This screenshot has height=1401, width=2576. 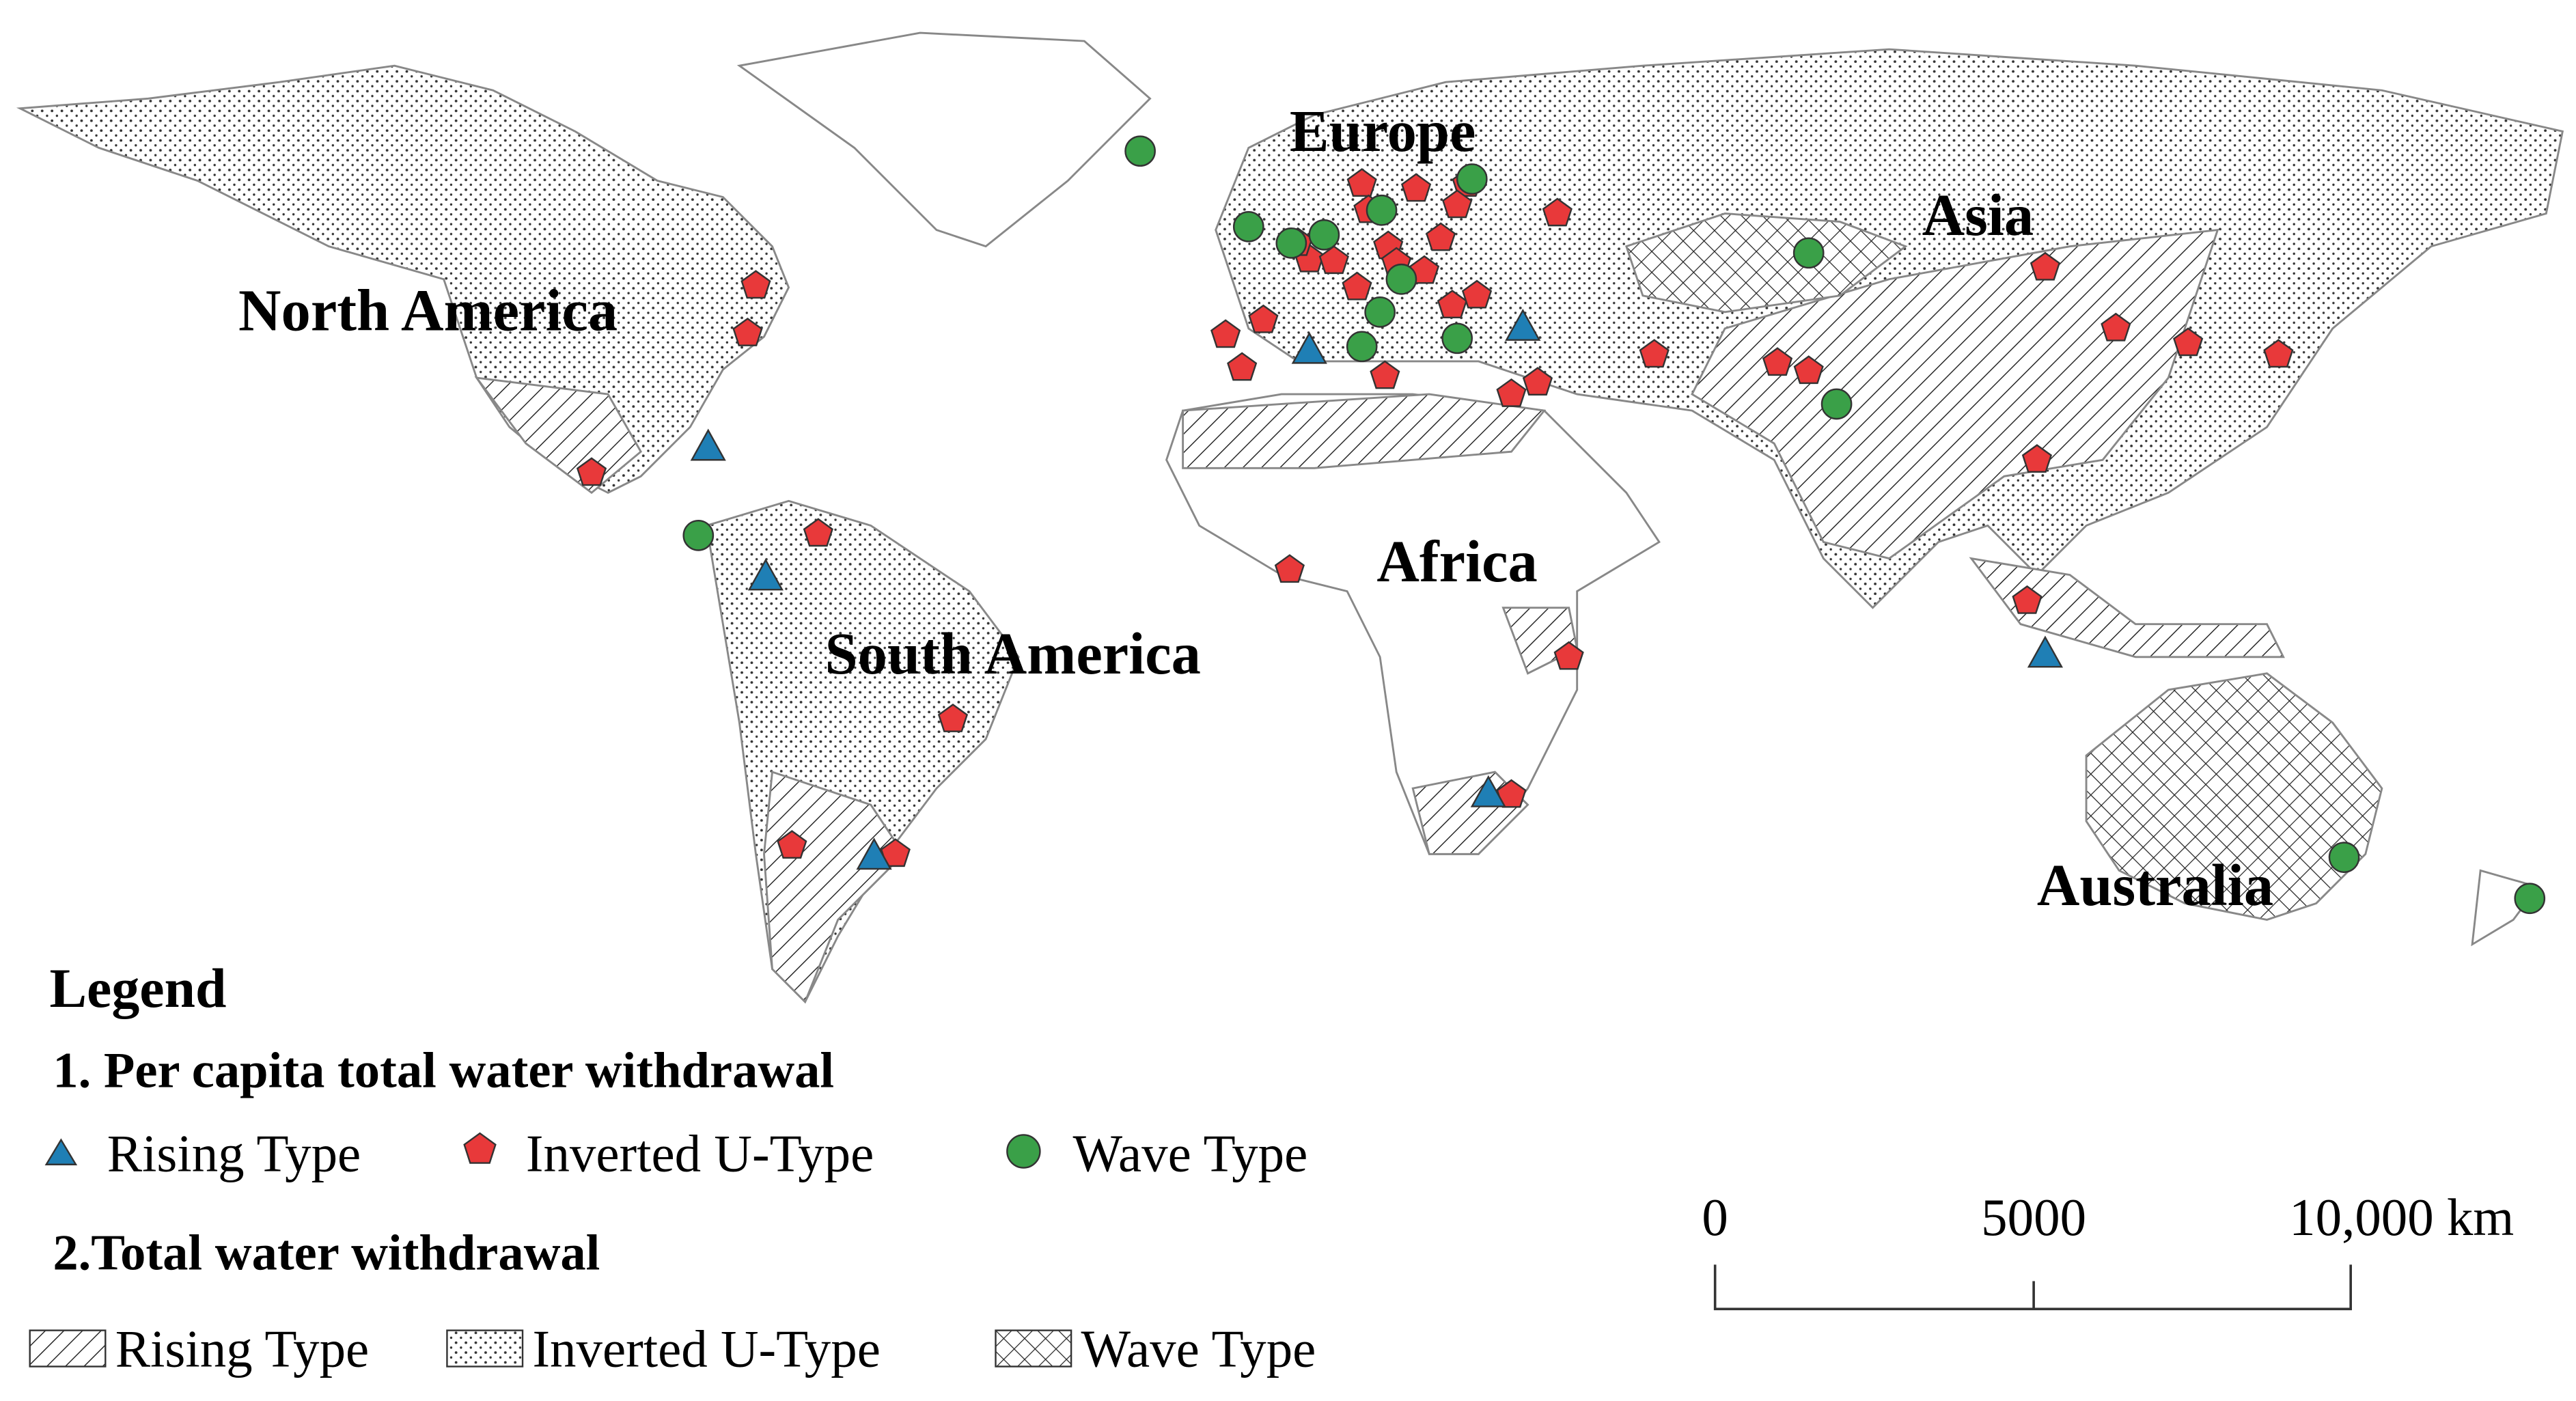 What do you see at coordinates (1383, 131) in the screenshot?
I see `continent-label: Europe` at bounding box center [1383, 131].